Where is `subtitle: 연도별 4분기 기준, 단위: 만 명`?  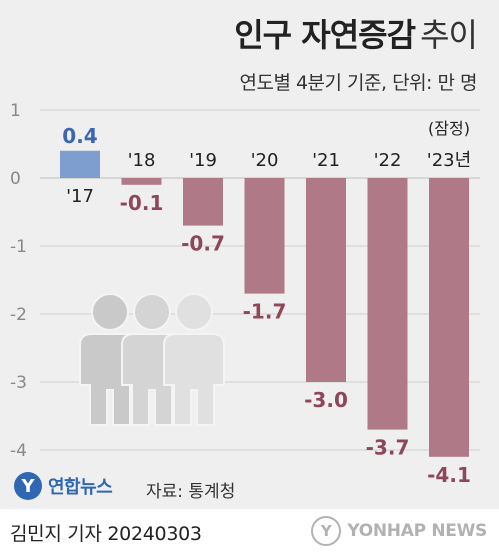
subtitle: 연도별 4분기 기준, 단위: 만 명 is located at coordinates (358, 83).